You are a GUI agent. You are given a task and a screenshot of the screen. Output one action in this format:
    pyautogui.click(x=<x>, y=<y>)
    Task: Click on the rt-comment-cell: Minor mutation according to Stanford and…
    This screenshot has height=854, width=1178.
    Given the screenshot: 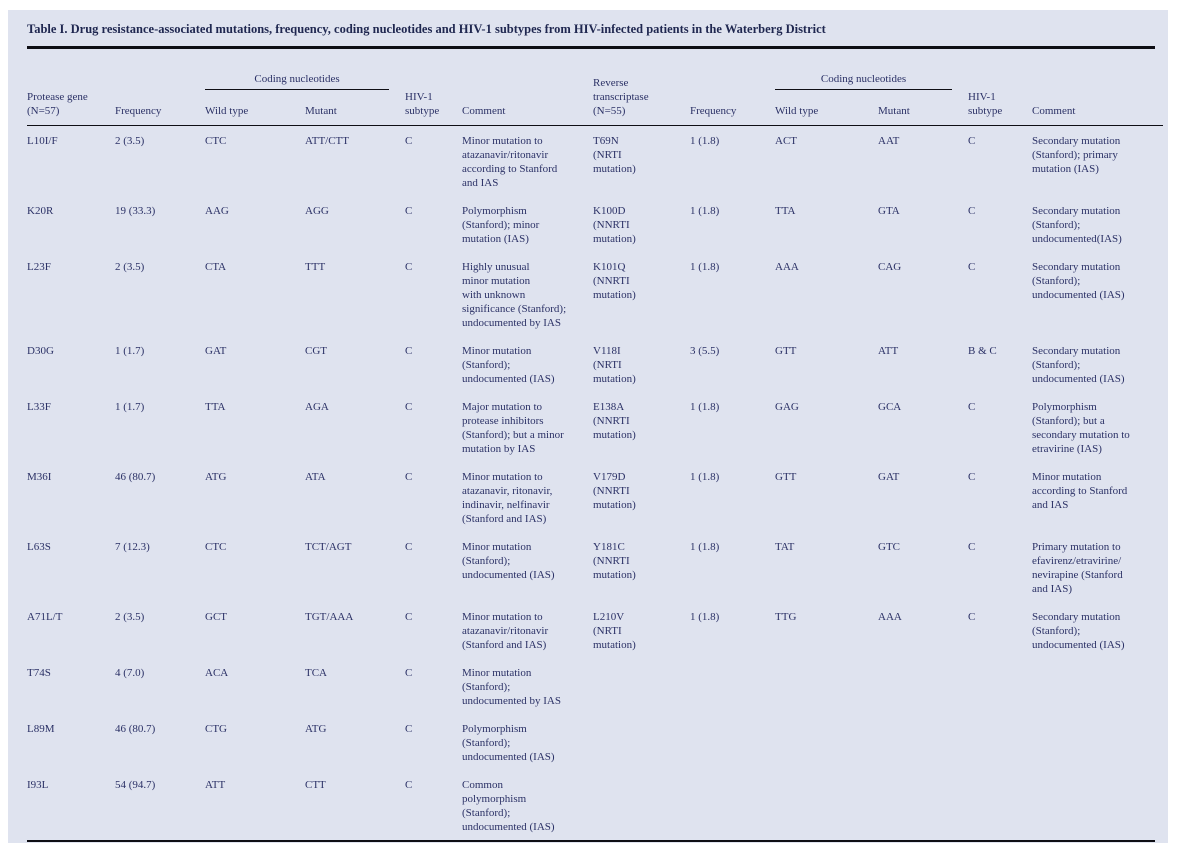 What is the action you would take?
    pyautogui.click(x=1080, y=491)
    